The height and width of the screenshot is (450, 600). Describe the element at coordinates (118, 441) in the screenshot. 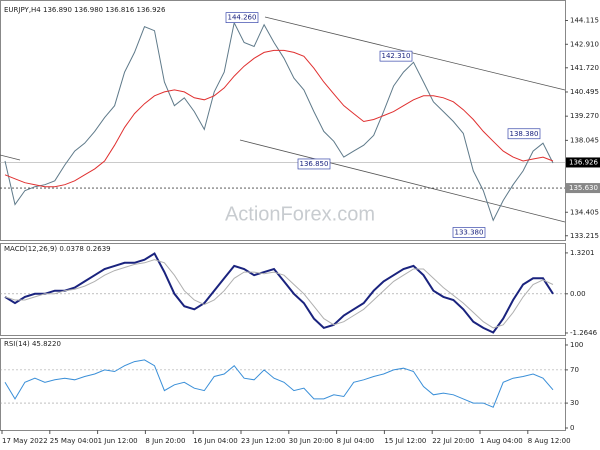

I see `x-tick-label: 1 Jun 12:00` at that location.